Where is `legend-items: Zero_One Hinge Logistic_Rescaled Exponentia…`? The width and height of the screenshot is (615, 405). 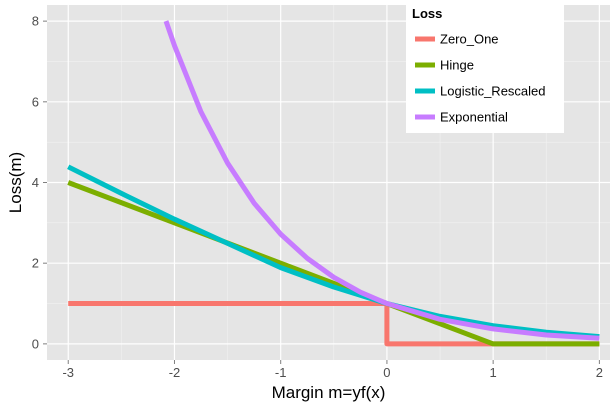 legend-items: Zero_One Hinge Logistic_Rescaled Exponentia… is located at coordinates (480, 78).